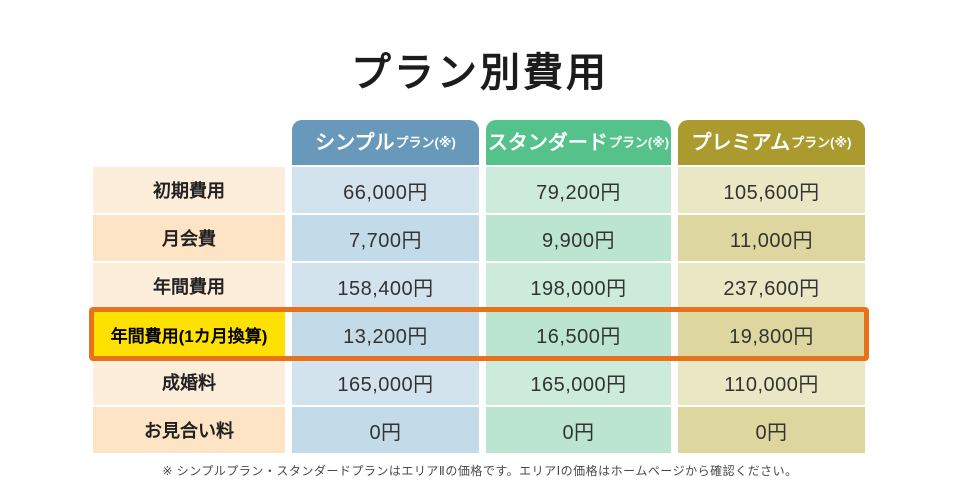  Describe the element at coordinates (771, 334) in the screenshot. I see `price-cell: 19,800円` at that location.